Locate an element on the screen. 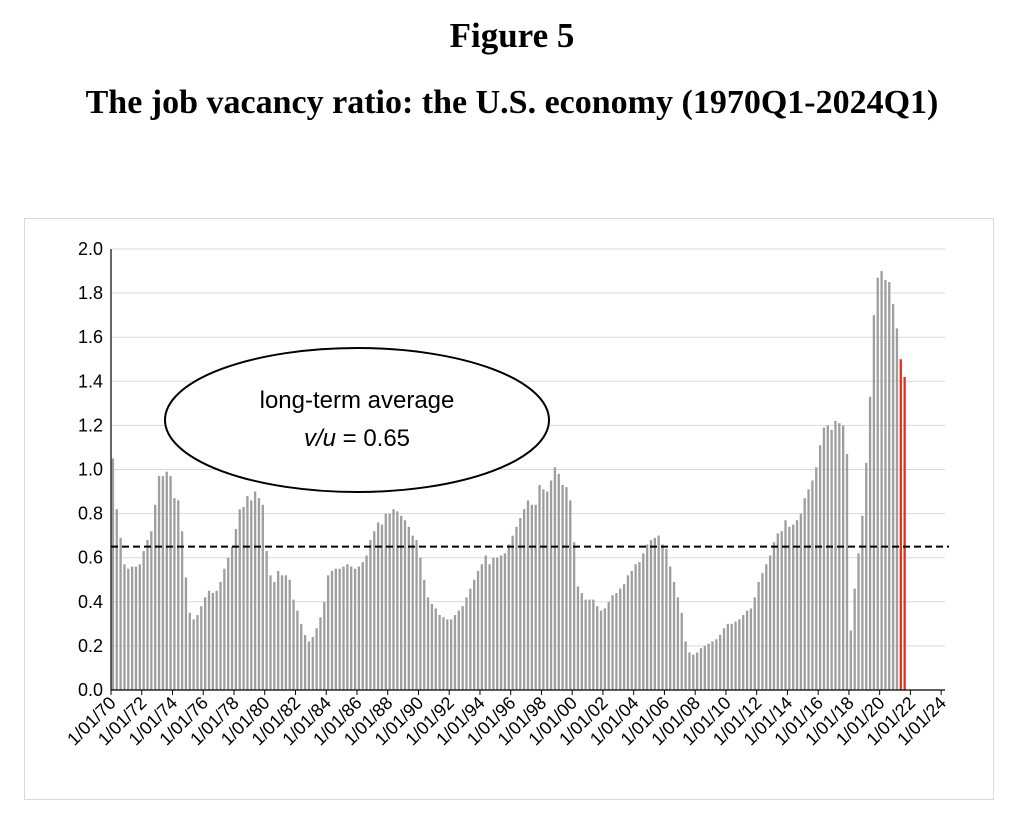  y-tick-label: 1.8 is located at coordinates (90, 293).